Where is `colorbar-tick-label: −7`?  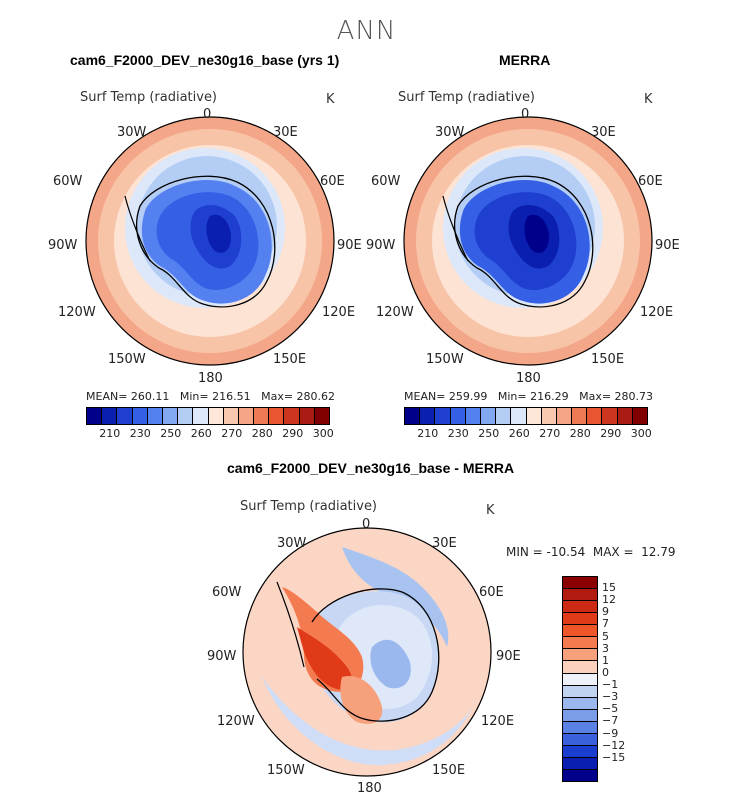
colorbar-tick-label: −7 is located at coordinates (610, 721).